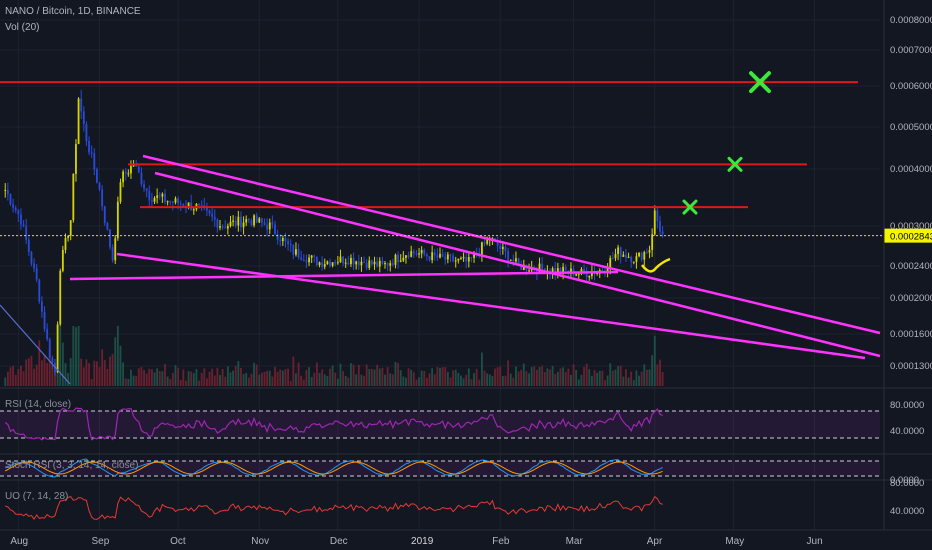  I want to click on time-tick-label: Dec, so click(339, 541).